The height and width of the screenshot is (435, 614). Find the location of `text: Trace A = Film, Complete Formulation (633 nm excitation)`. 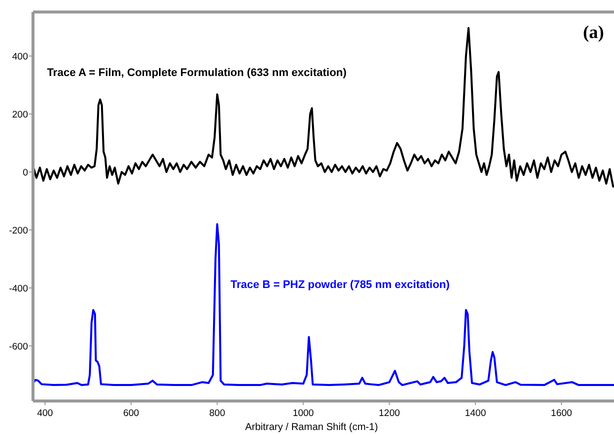

text: Trace A = Film, Complete Formulation (633 nm excitation) is located at coordinates (196, 73).